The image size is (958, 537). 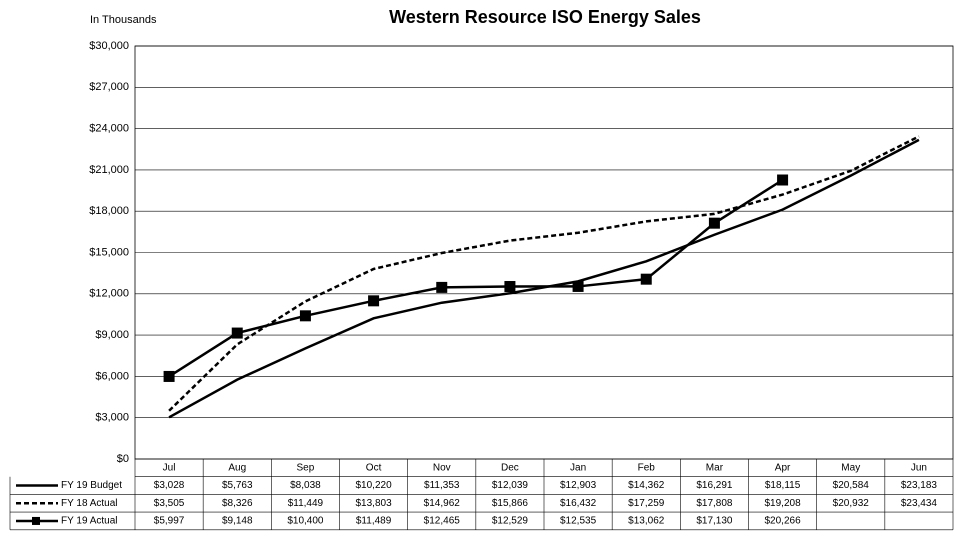 What do you see at coordinates (783, 521) in the screenshot?
I see `table-cell: $20,266` at bounding box center [783, 521].